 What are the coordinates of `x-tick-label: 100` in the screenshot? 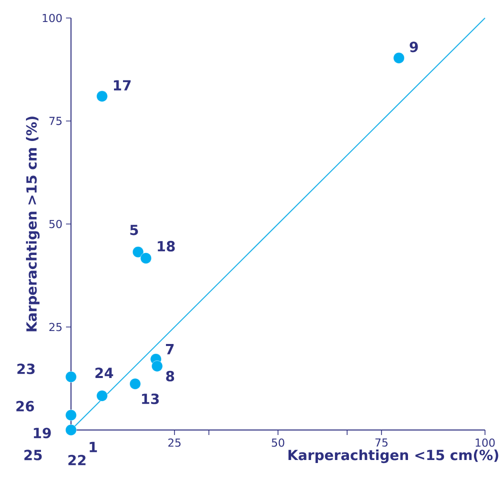 It's located at (485, 442).